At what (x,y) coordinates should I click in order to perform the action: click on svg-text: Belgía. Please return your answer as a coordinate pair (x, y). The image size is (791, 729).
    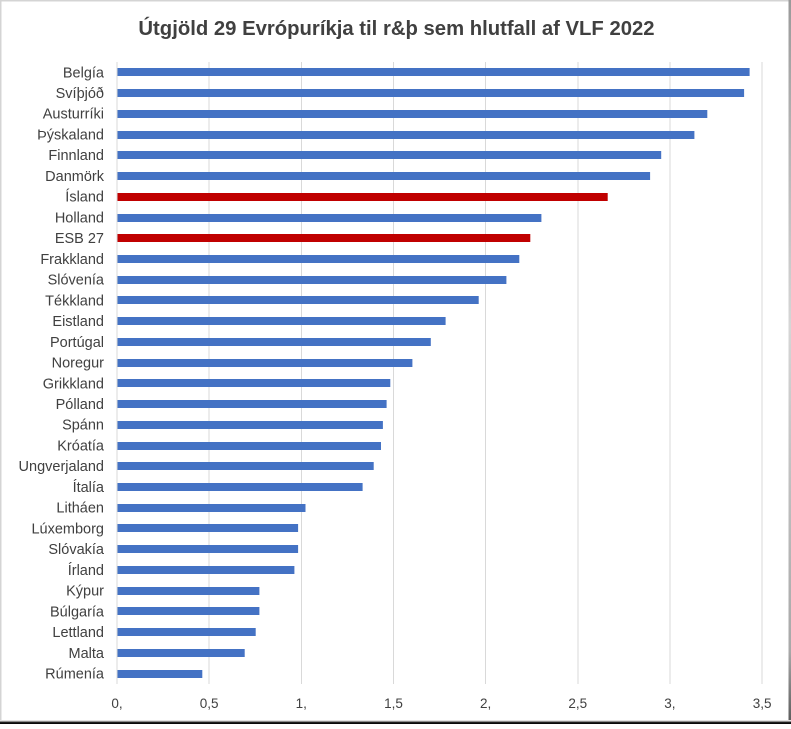
    Looking at the image, I should click on (84, 73).